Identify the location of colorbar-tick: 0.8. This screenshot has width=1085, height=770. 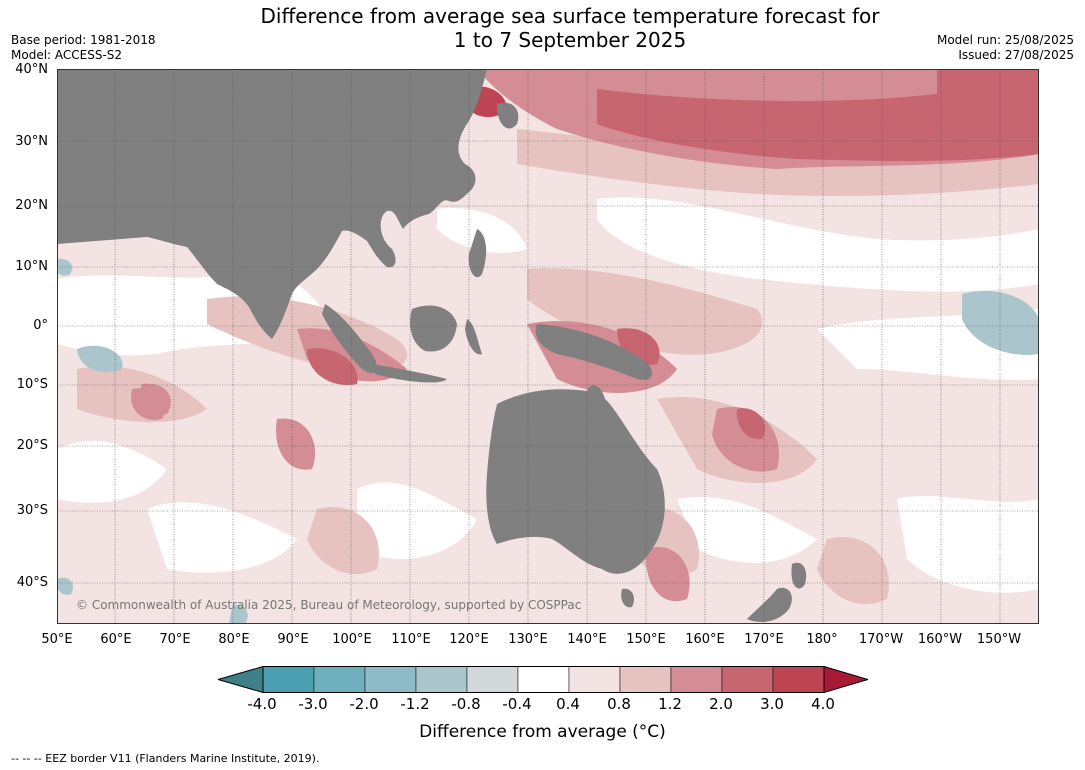
(619, 704).